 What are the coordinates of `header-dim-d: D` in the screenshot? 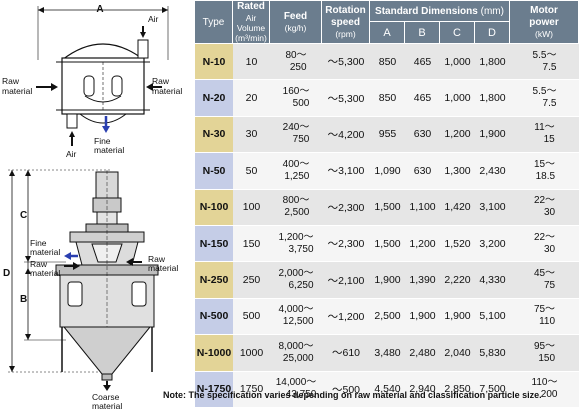 It's located at (492, 33).